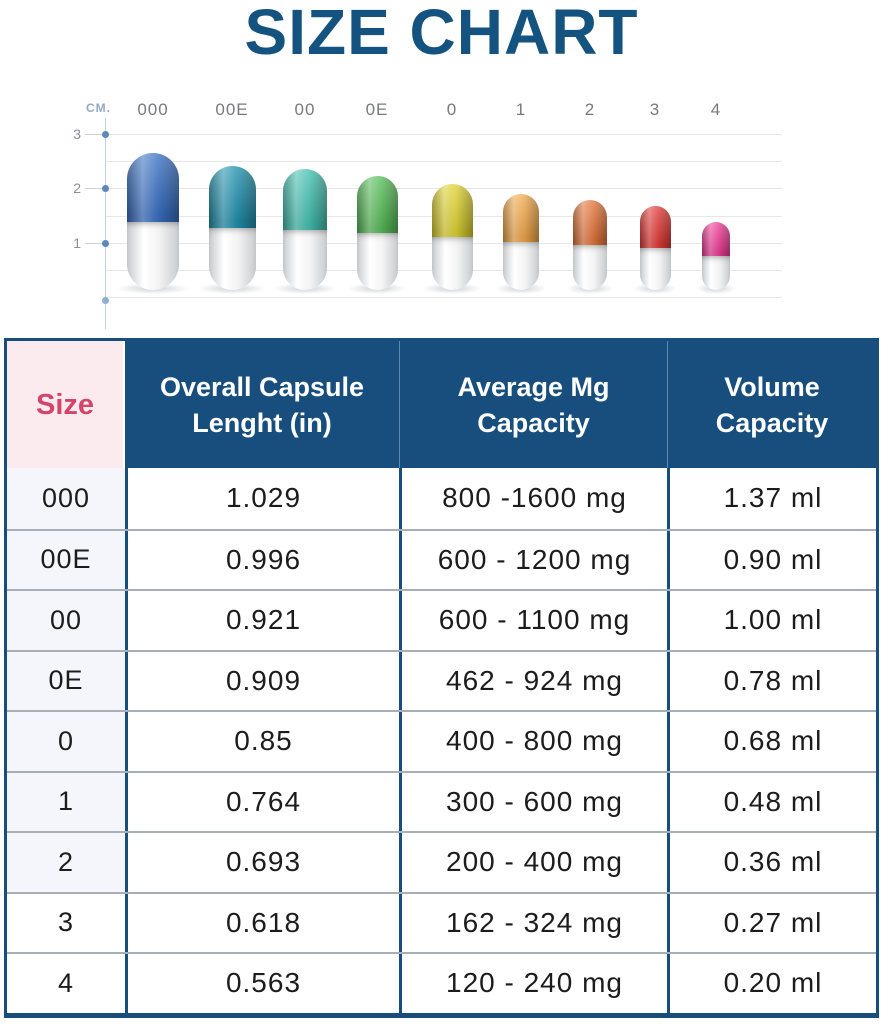  What do you see at coordinates (533, 922) in the screenshot?
I see `mg-cell: 162 - 324 mg` at bounding box center [533, 922].